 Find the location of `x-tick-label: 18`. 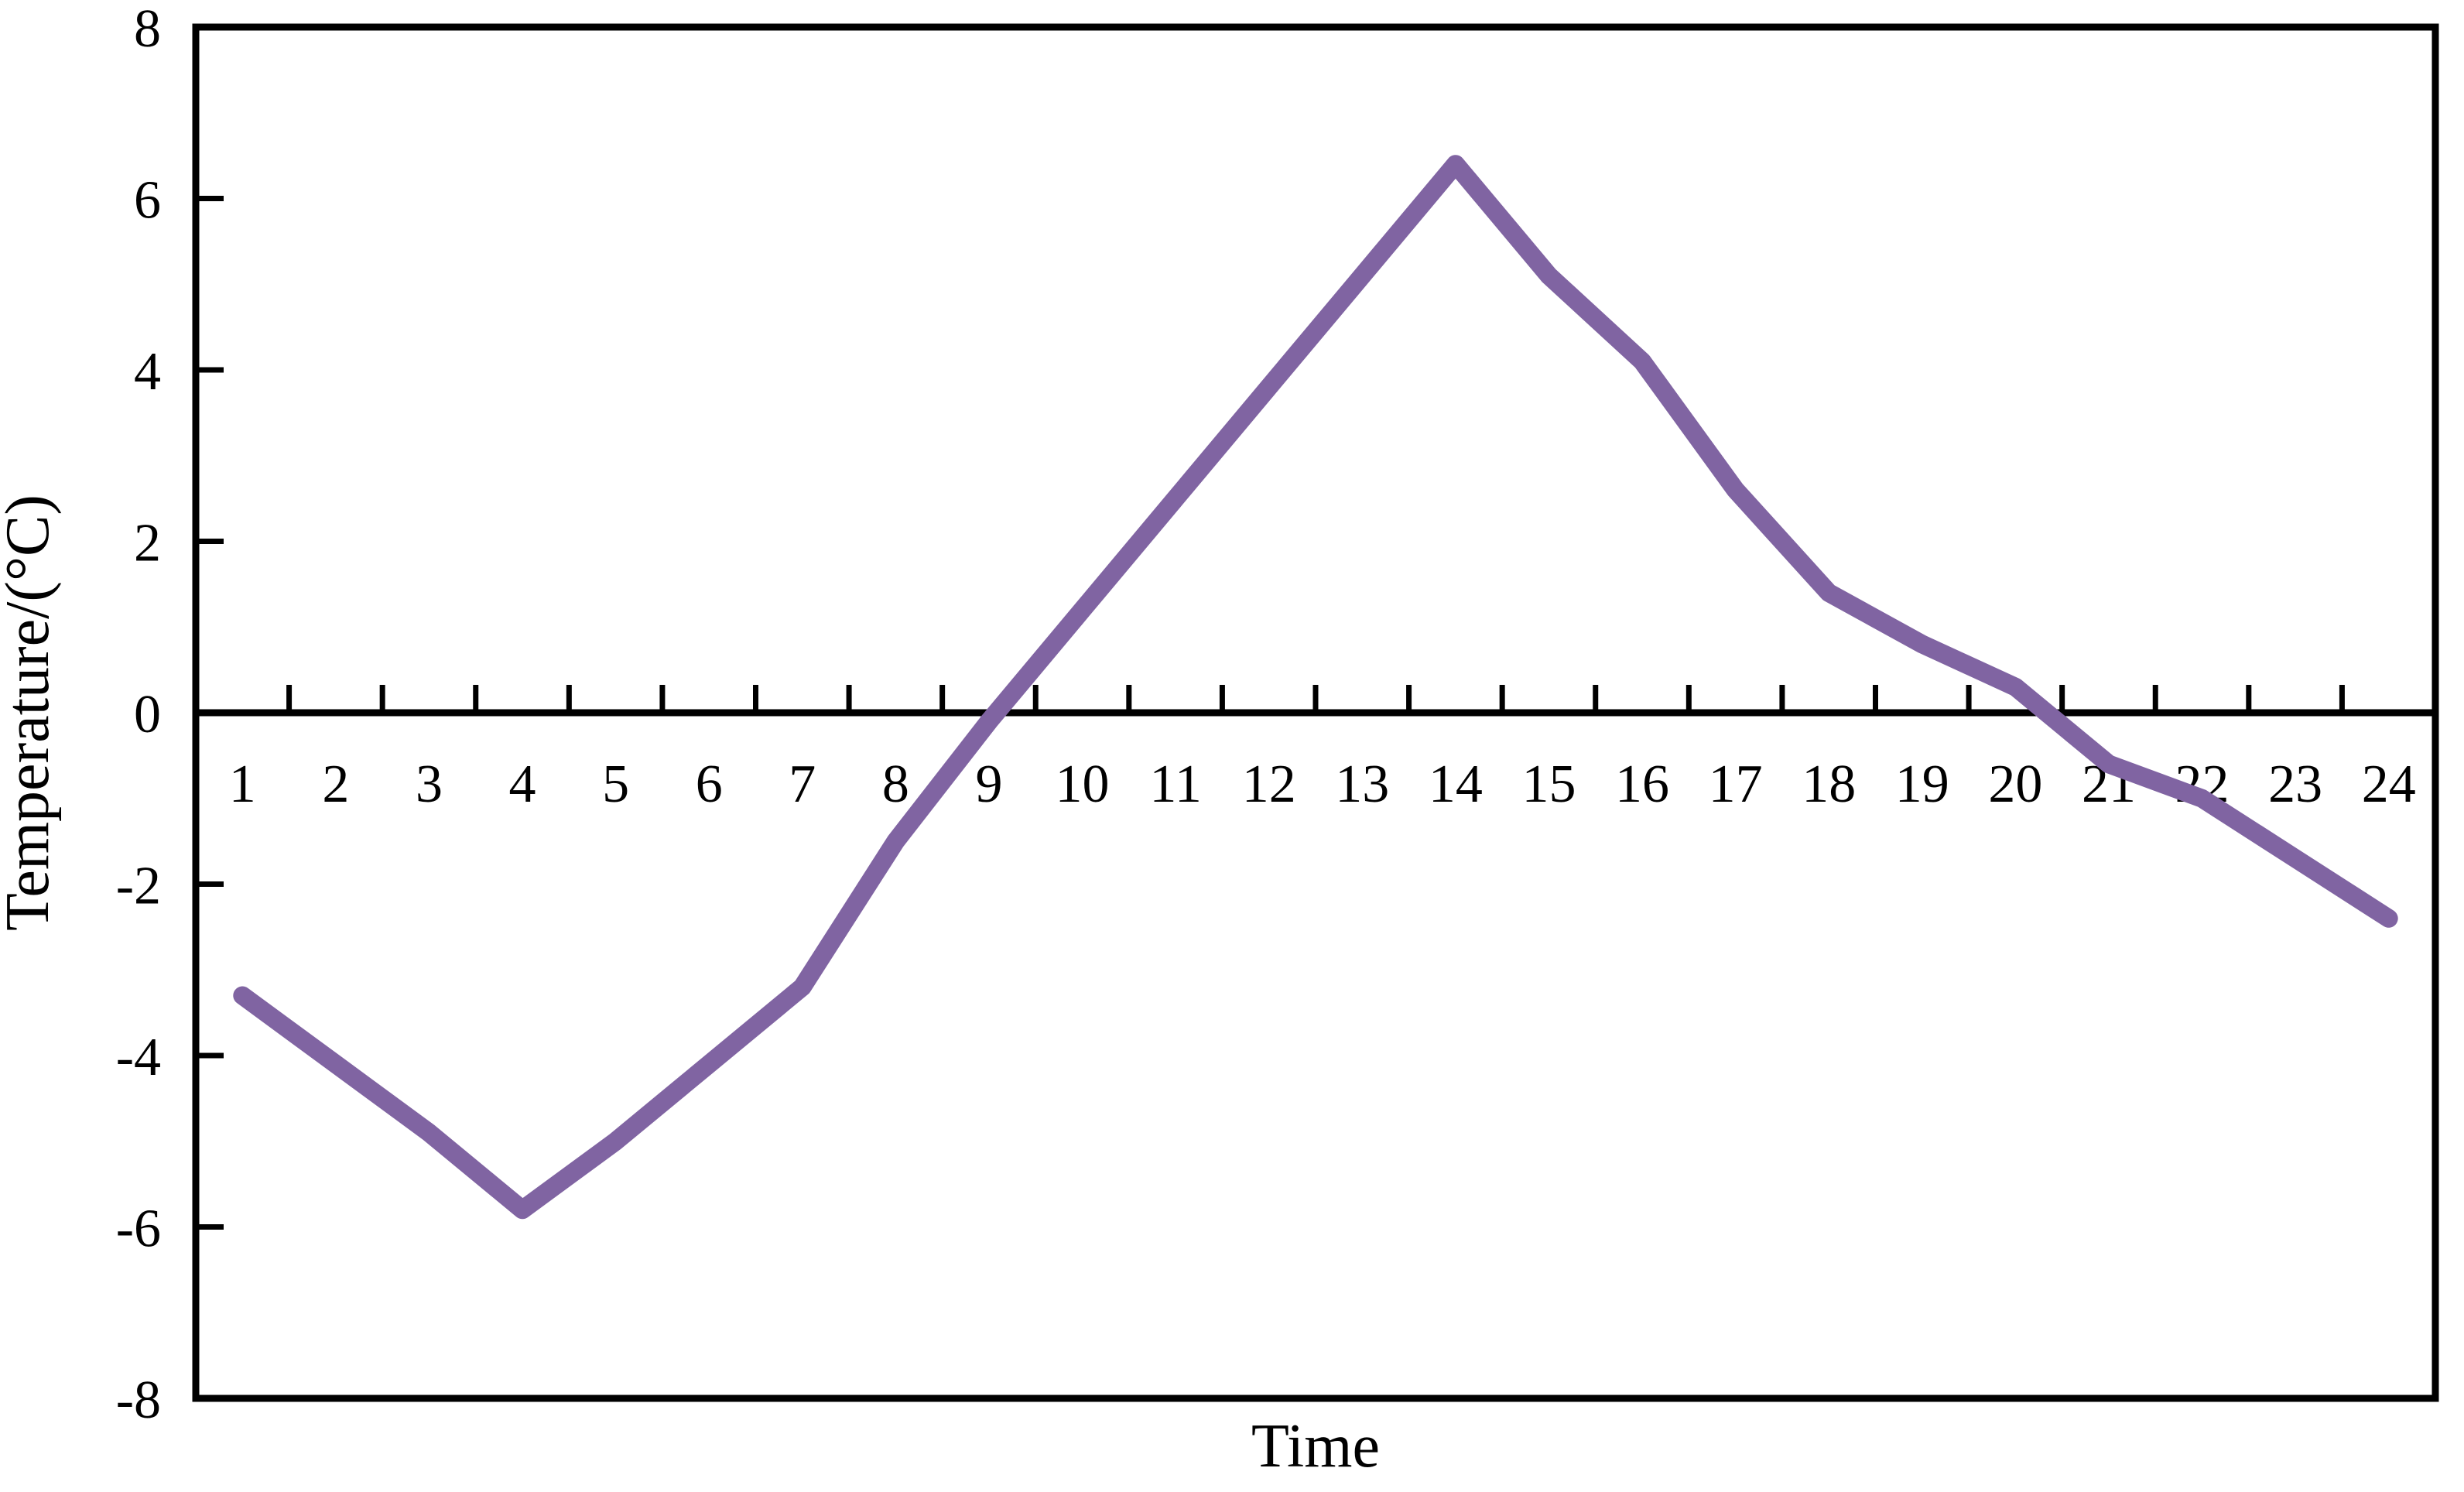

x-tick-label: 18 is located at coordinates (1829, 784).